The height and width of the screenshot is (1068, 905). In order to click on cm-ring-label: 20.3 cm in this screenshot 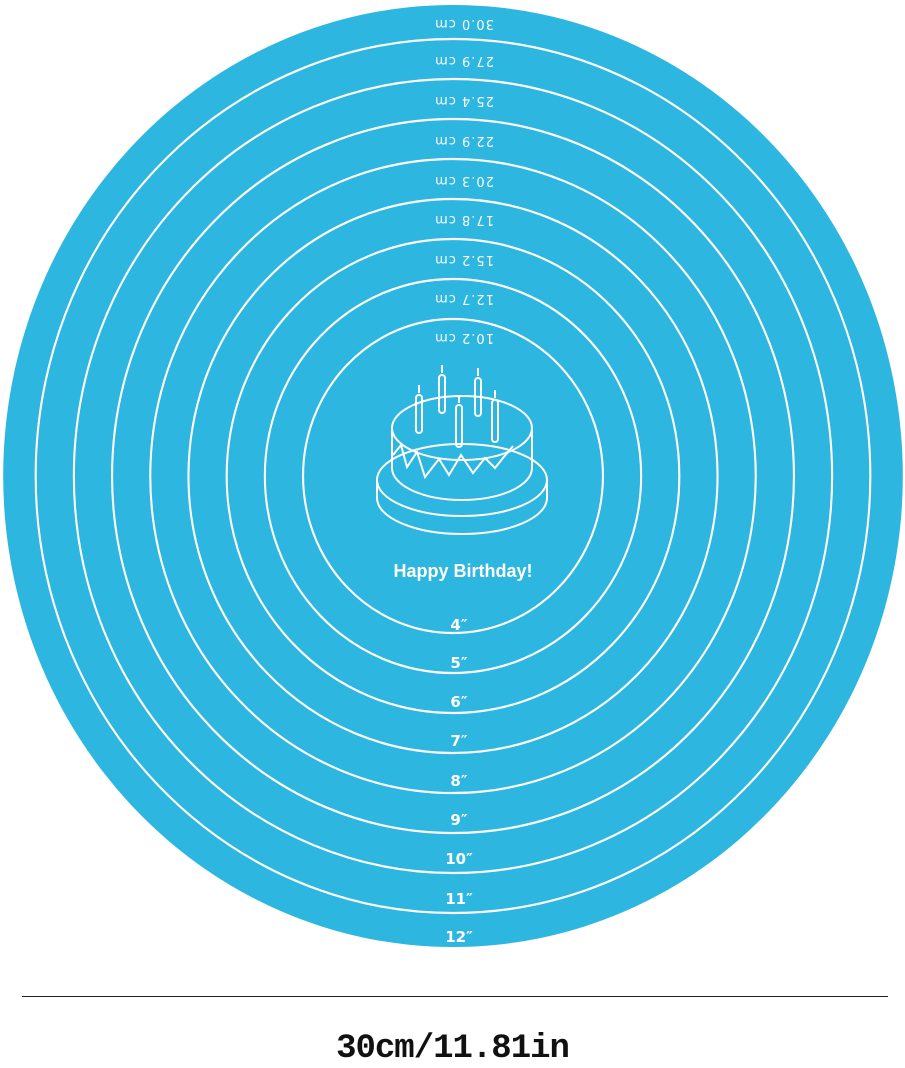, I will do `click(464, 180)`.